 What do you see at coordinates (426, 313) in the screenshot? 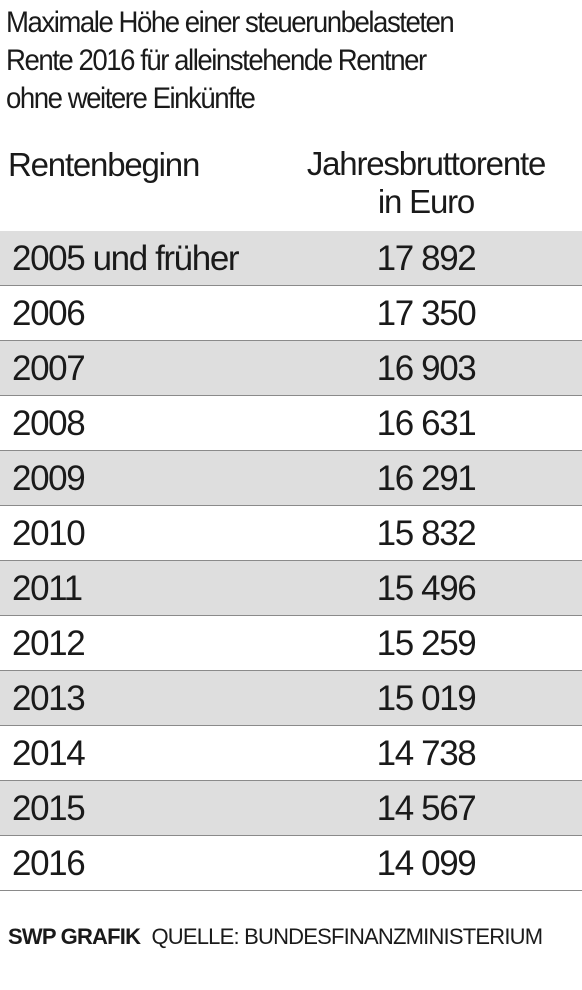
I see `row-value-jahresbruttorente: 17 350` at bounding box center [426, 313].